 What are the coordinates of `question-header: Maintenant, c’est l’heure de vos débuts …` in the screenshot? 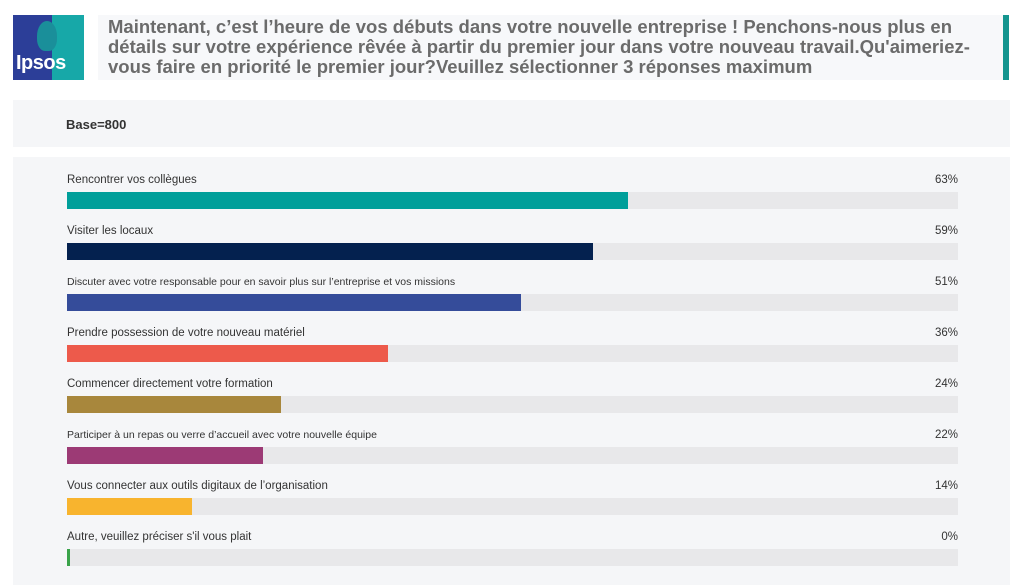 It's located at (553, 47).